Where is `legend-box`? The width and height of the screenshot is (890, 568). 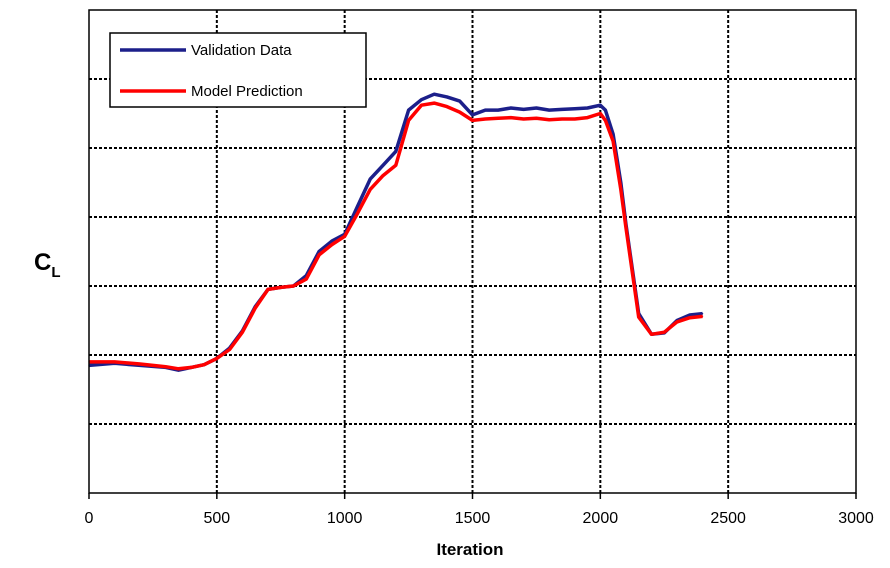 legend-box is located at coordinates (238, 70).